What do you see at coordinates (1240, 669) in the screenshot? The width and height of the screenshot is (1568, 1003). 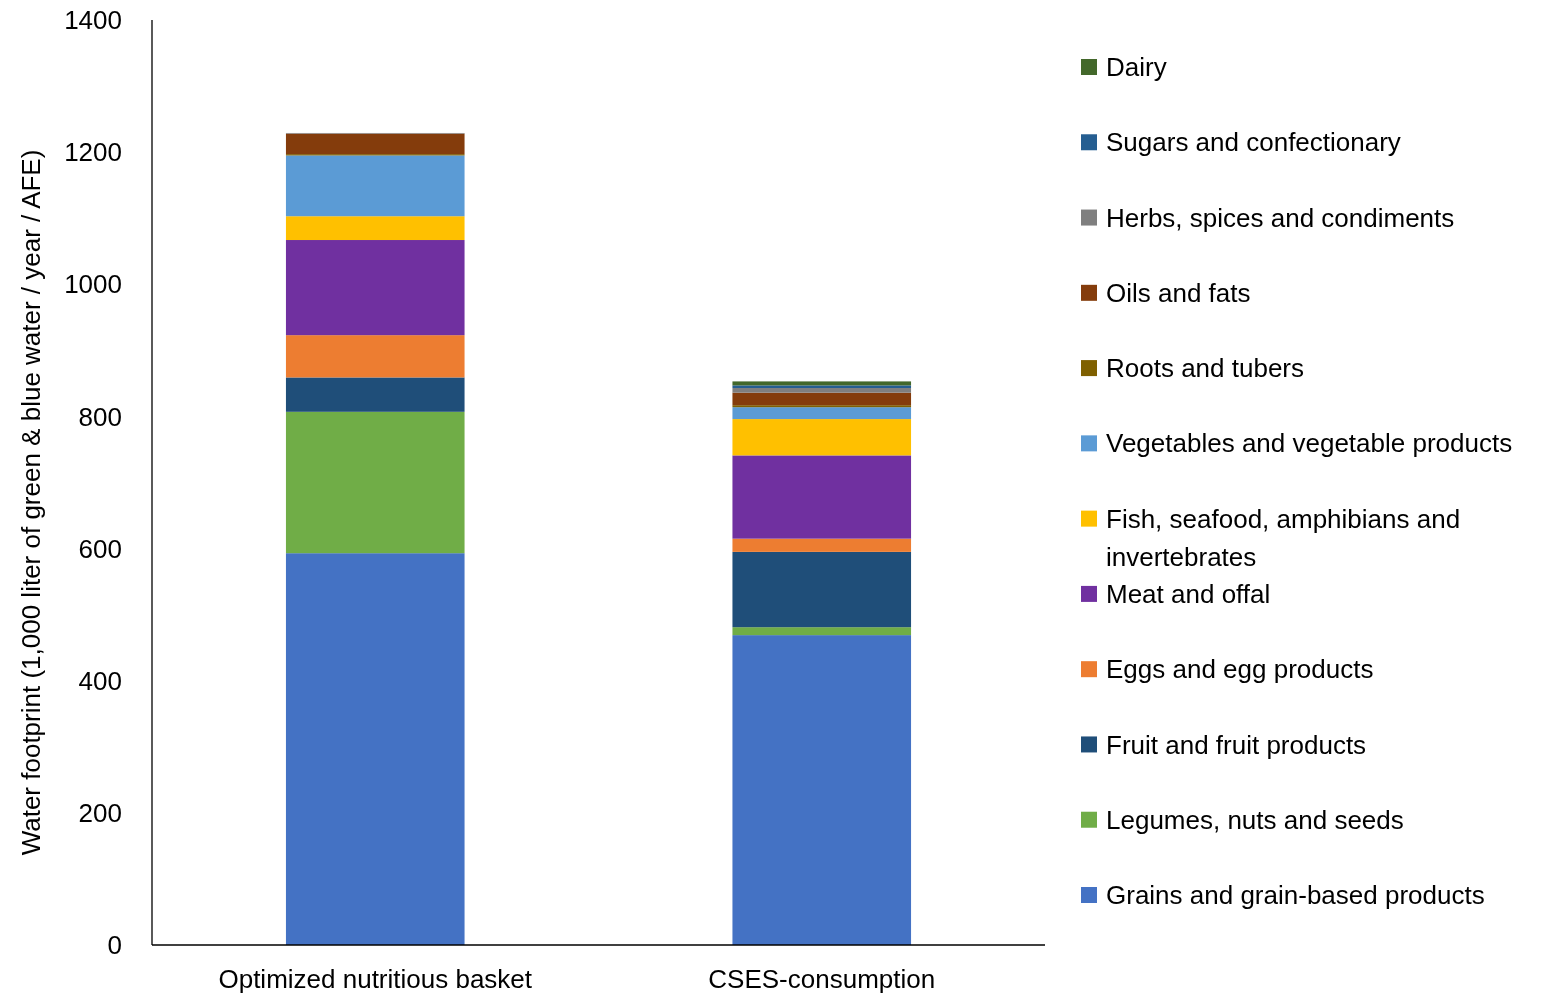 I see `legend-label: Eggs and egg products` at bounding box center [1240, 669].